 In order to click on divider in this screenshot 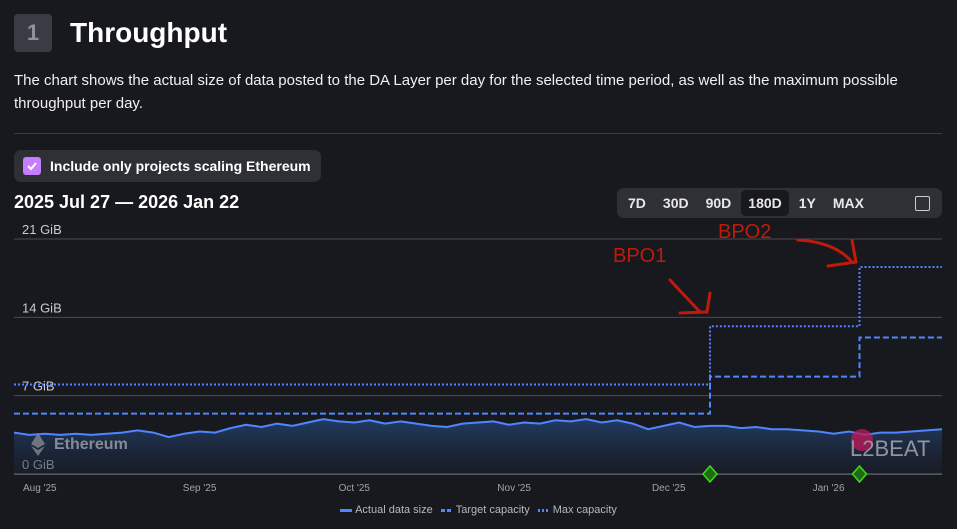, I will do `click(478, 133)`.